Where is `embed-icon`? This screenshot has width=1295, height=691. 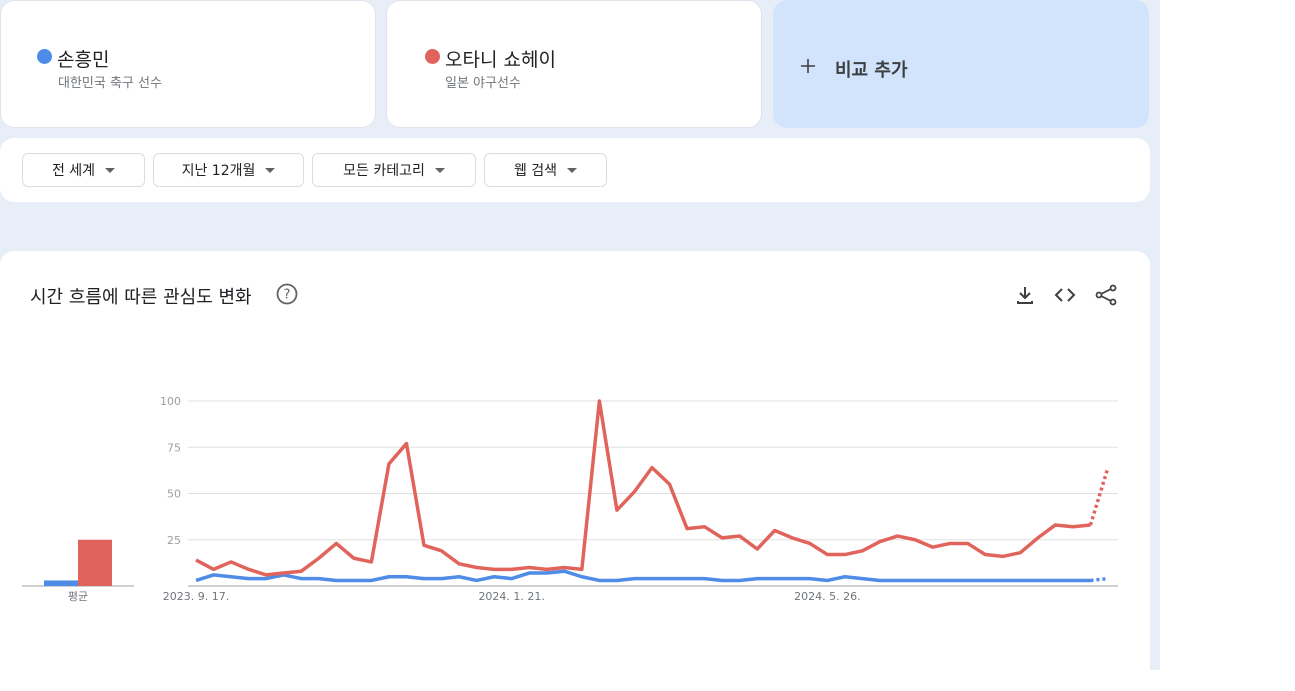 embed-icon is located at coordinates (1065, 295).